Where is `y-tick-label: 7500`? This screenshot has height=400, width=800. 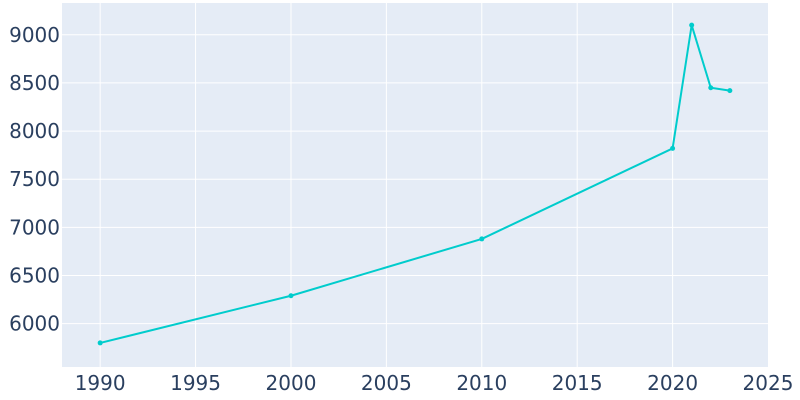
y-tick-label: 7500 is located at coordinates (34, 179).